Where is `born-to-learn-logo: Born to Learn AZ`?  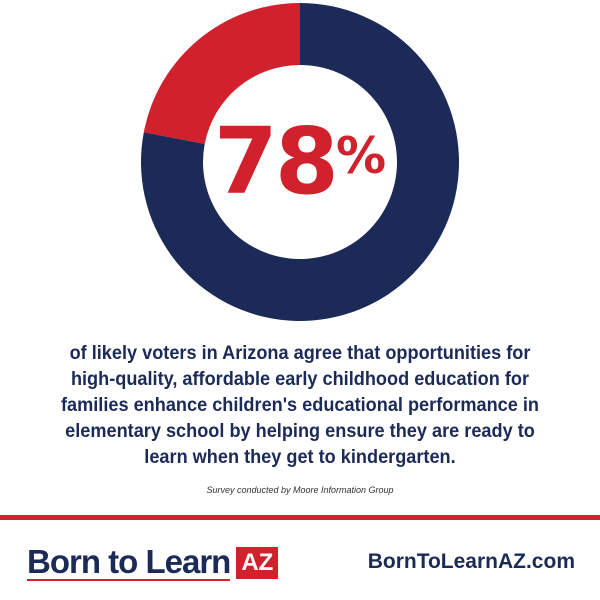 born-to-learn-logo: Born to Learn AZ is located at coordinates (153, 562).